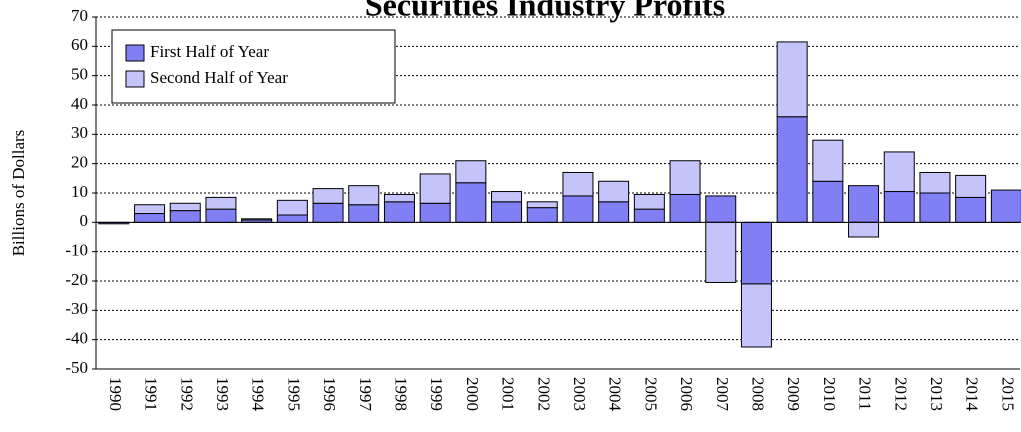 This screenshot has height=432, width=1021. What do you see at coordinates (115, 394) in the screenshot?
I see `x-tick-label: 1990` at bounding box center [115, 394].